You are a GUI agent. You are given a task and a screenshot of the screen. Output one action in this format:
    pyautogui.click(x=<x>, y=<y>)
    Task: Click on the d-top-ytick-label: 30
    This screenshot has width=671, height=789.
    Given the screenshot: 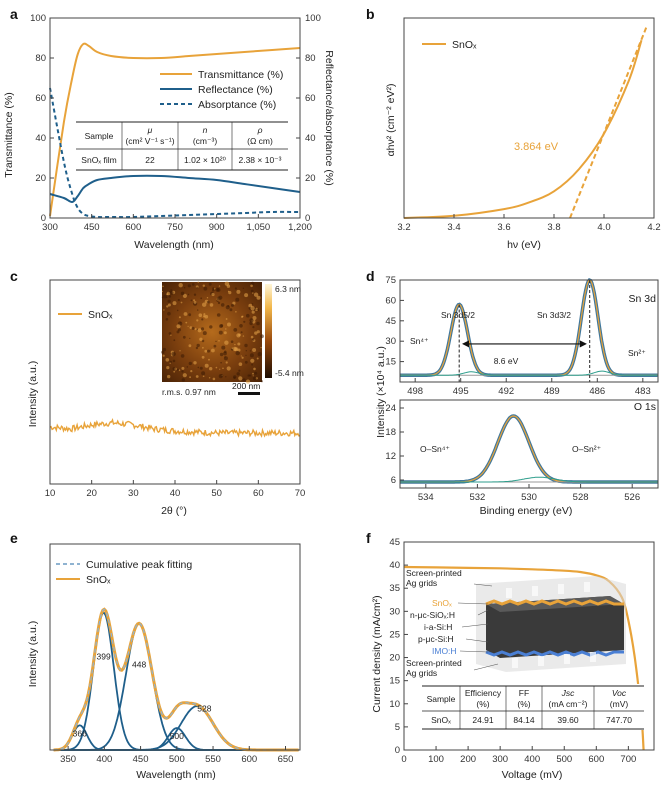 What is the action you would take?
    pyautogui.click(x=390, y=341)
    